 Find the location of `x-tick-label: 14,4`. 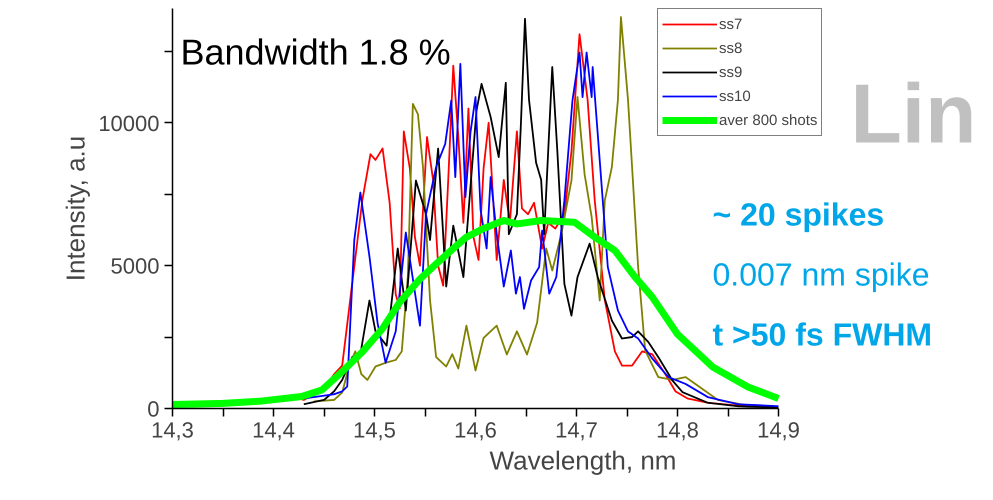

x-tick-label: 14,4 is located at coordinates (273, 430).